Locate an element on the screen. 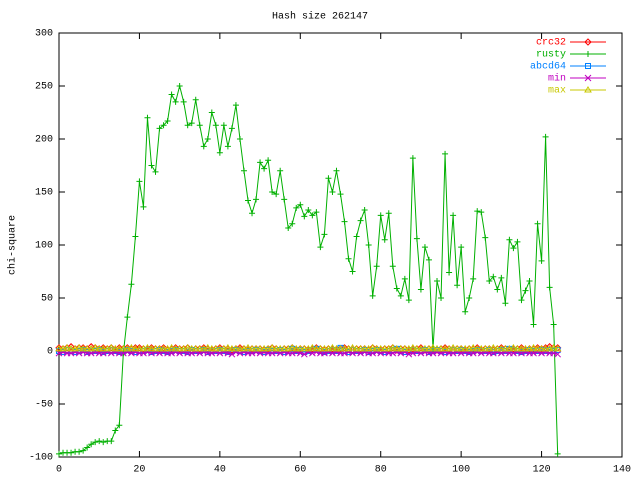 Image resolution: width=640 pixels, height=485 pixels. chart-title: Hash size 262147 is located at coordinates (320, 17).